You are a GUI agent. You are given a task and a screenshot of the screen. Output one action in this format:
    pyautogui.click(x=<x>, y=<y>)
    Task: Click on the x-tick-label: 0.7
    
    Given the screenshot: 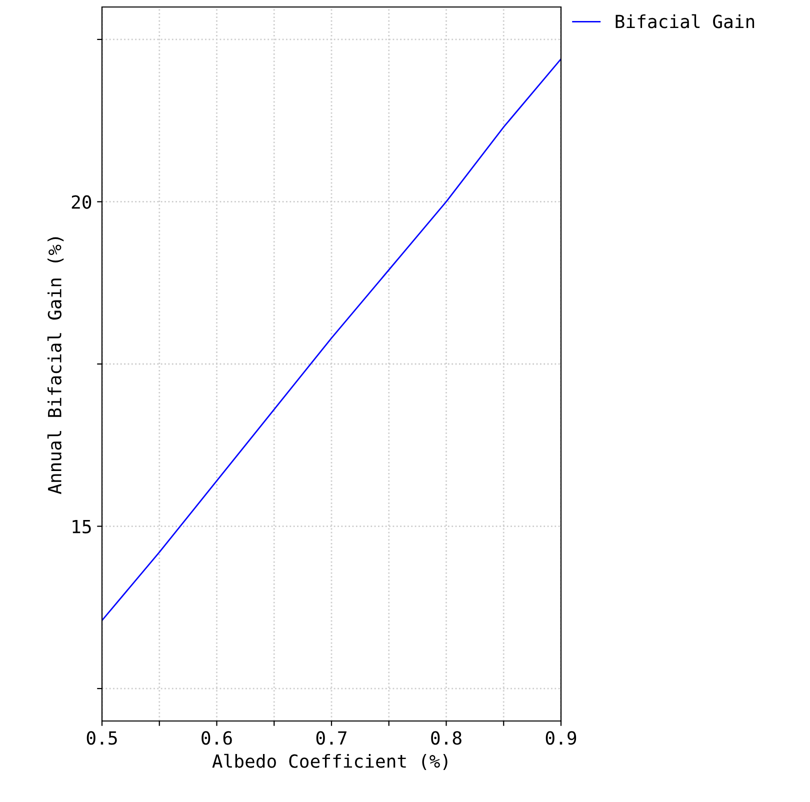 What is the action you would take?
    pyautogui.click(x=331, y=738)
    